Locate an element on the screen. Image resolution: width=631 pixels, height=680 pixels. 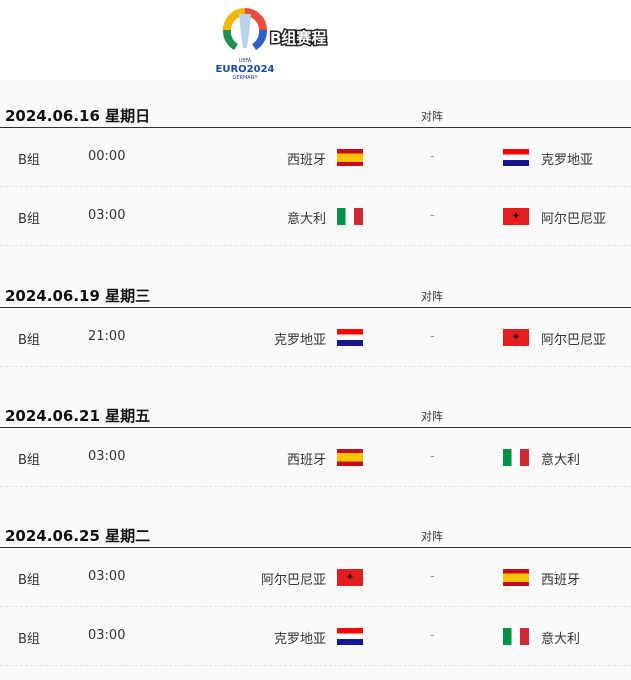
match-row: B组 00:00 西班牙 - 克罗地亚 is located at coordinates (315, 157).